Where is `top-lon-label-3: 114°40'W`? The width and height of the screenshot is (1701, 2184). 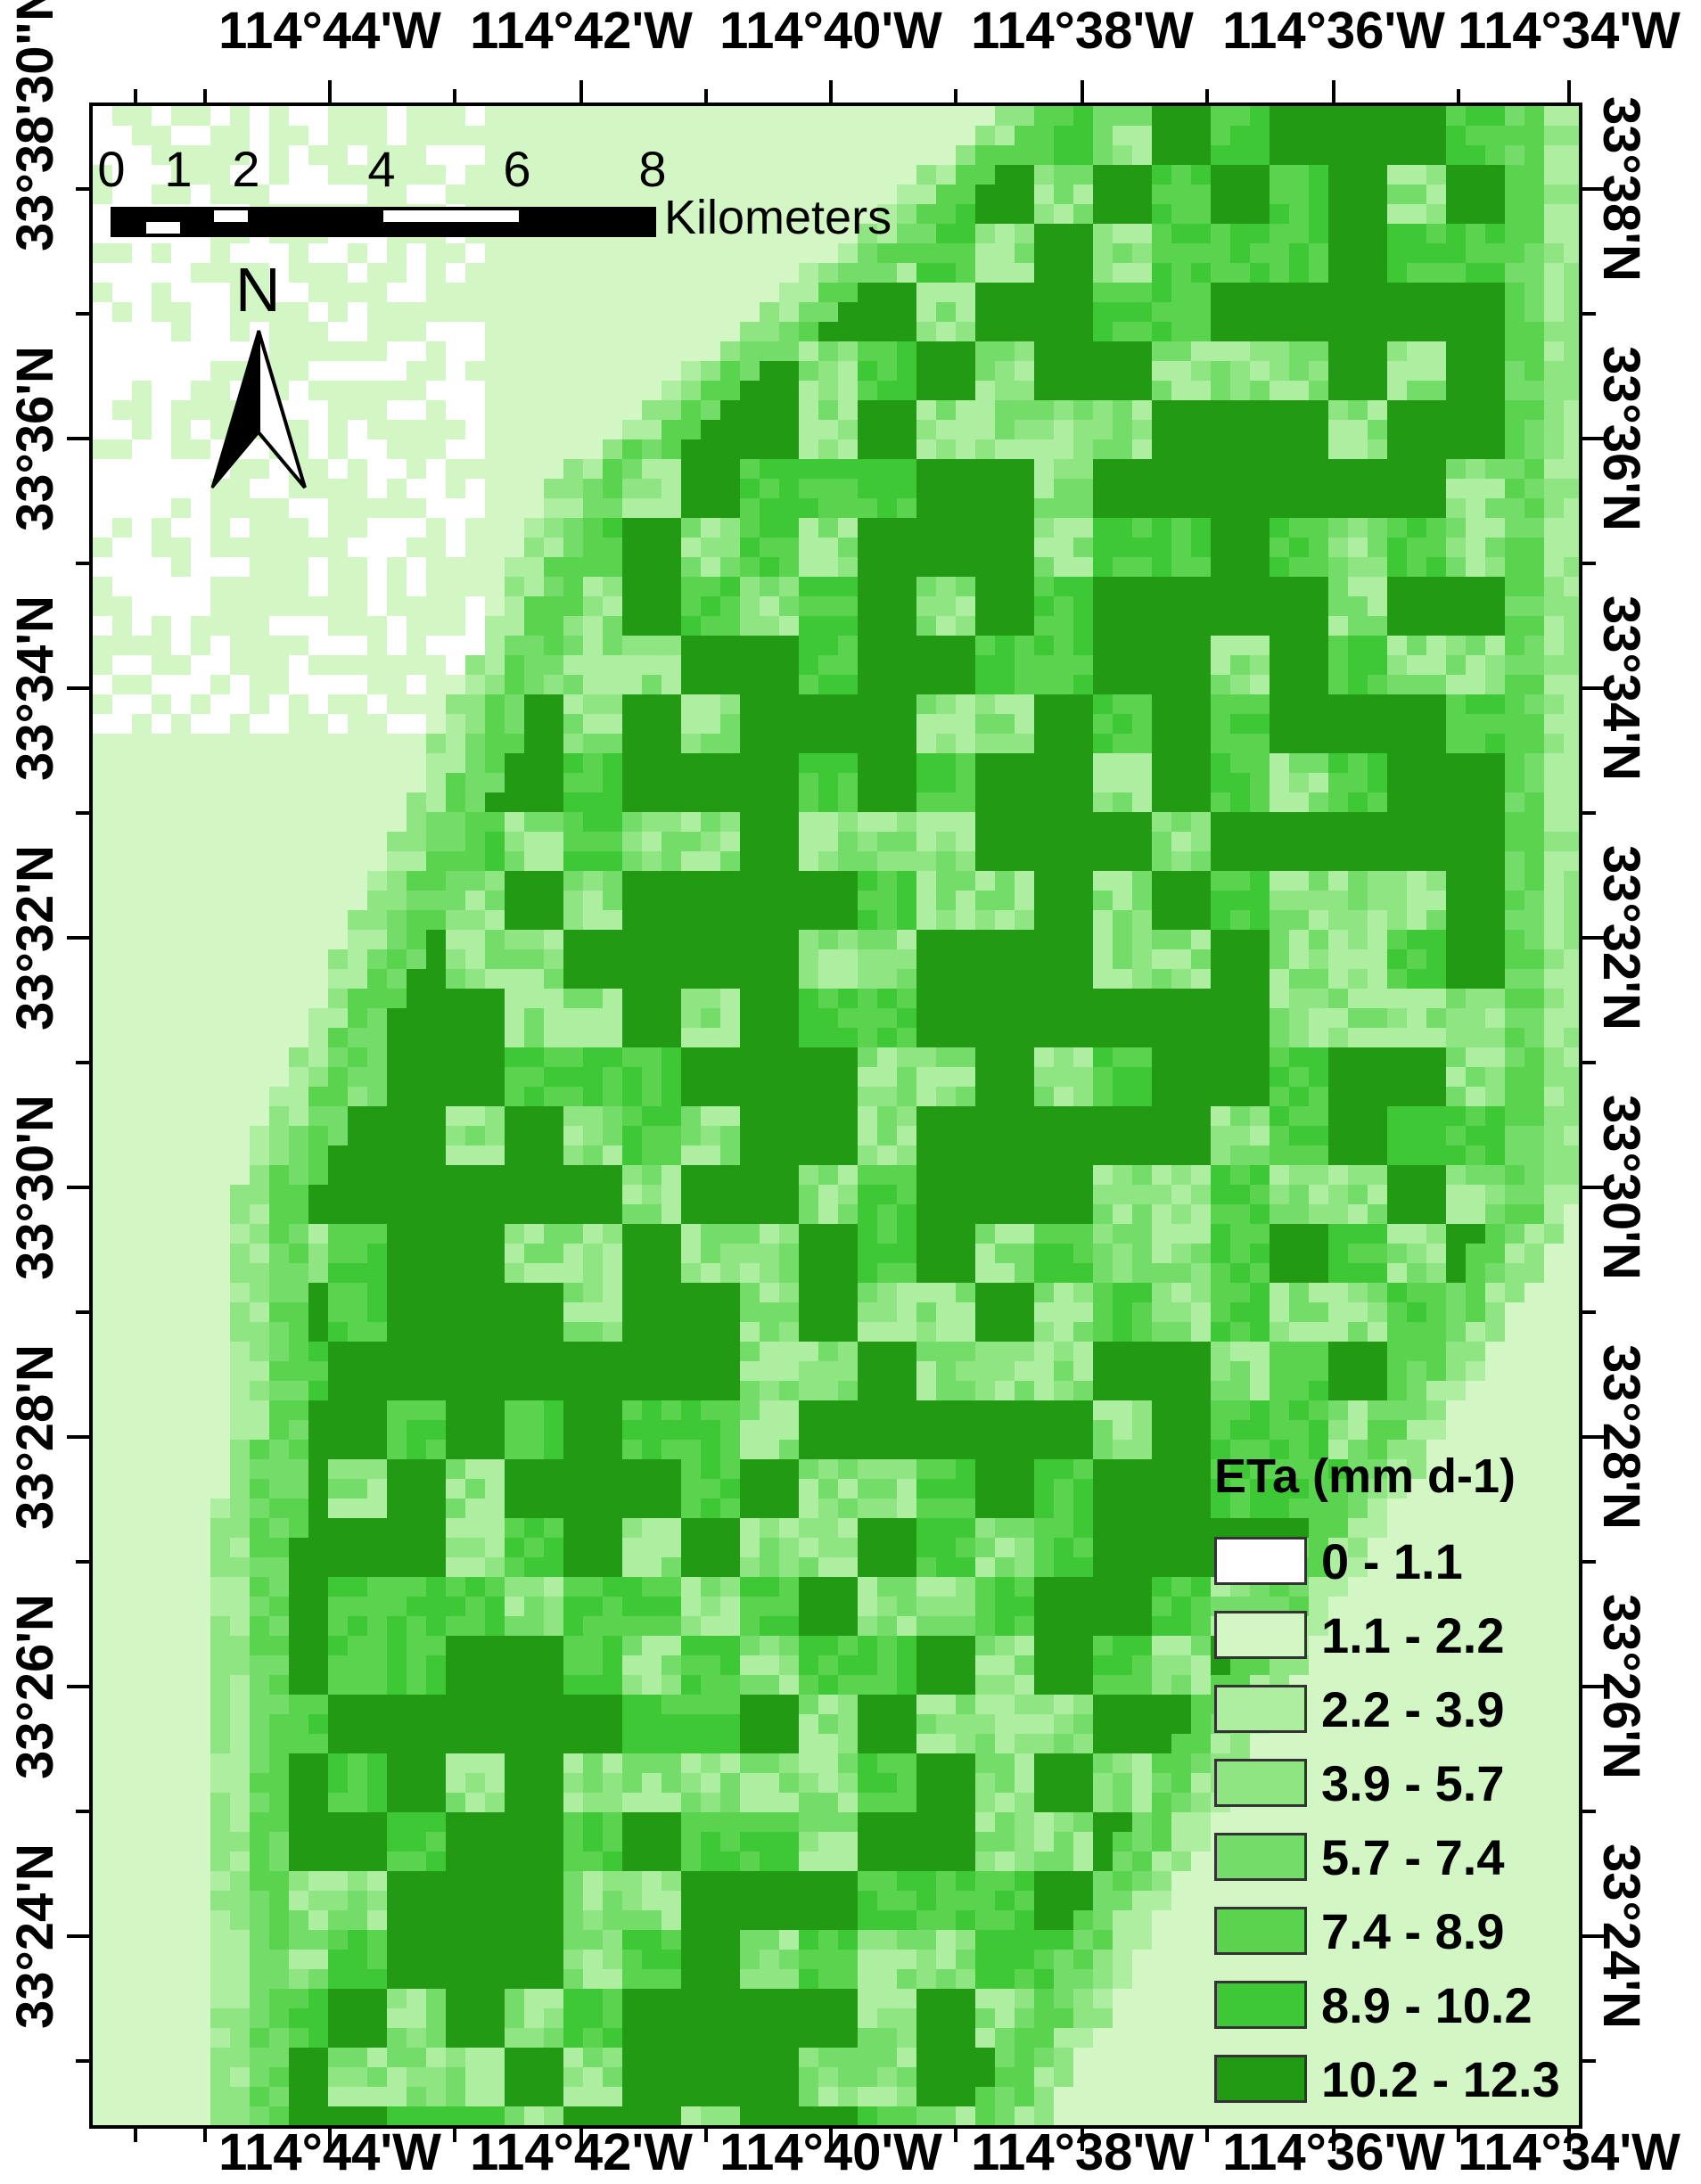
top-lon-label-3: 114°40'W is located at coordinates (830, 31).